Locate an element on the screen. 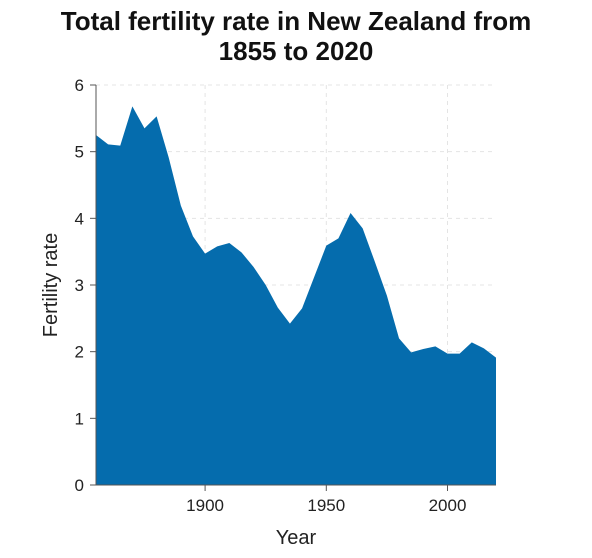 Image resolution: width=592 pixels, height=558 pixels. x-axis-ticks: 1900 1950 2000 is located at coordinates (326, 500).